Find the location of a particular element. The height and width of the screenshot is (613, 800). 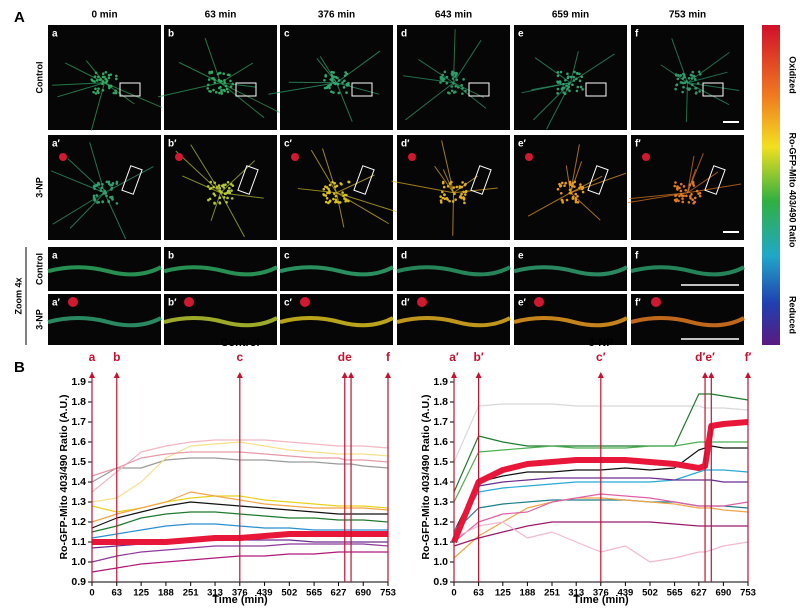

x-axis-title: Time (min) is located at coordinates (601, 600).